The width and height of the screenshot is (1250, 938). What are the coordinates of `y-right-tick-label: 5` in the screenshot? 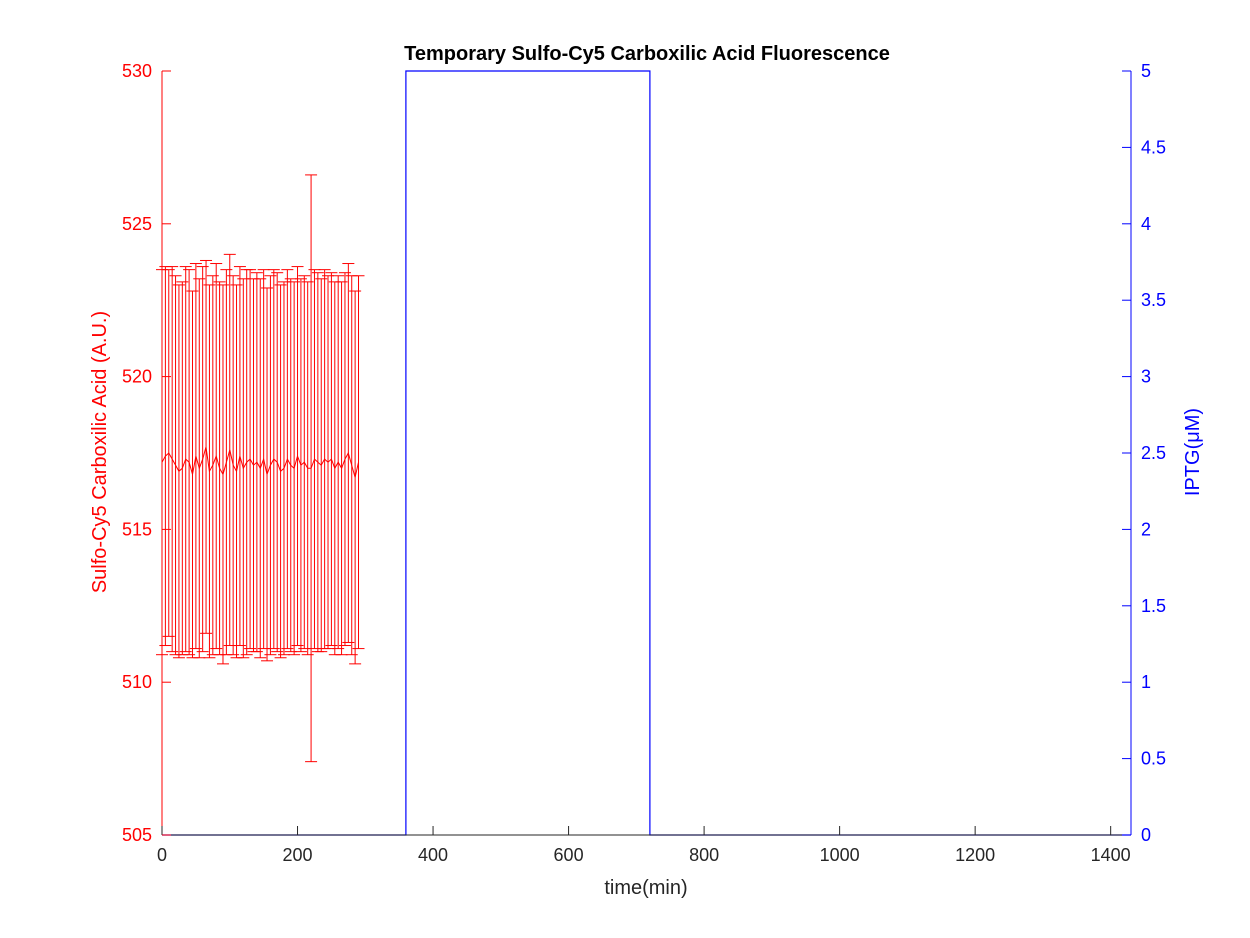 It's located at (1146, 71).